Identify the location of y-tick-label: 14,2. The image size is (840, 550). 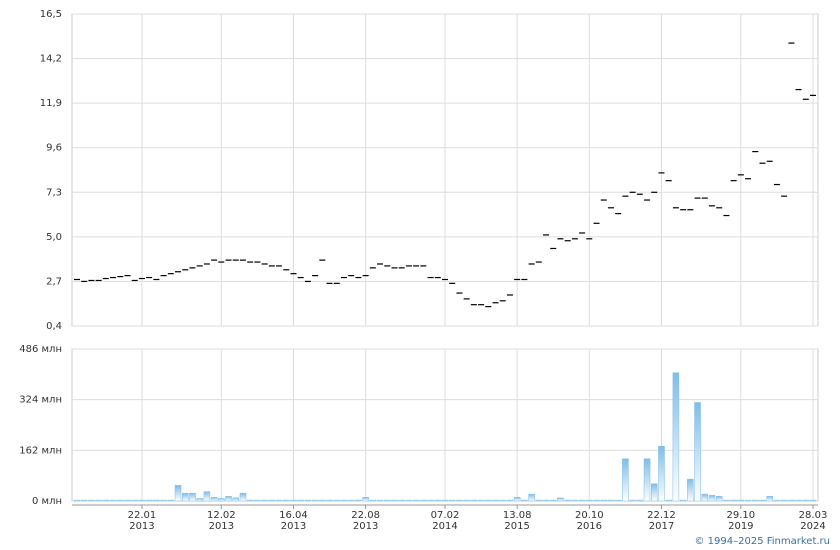
(51, 59).